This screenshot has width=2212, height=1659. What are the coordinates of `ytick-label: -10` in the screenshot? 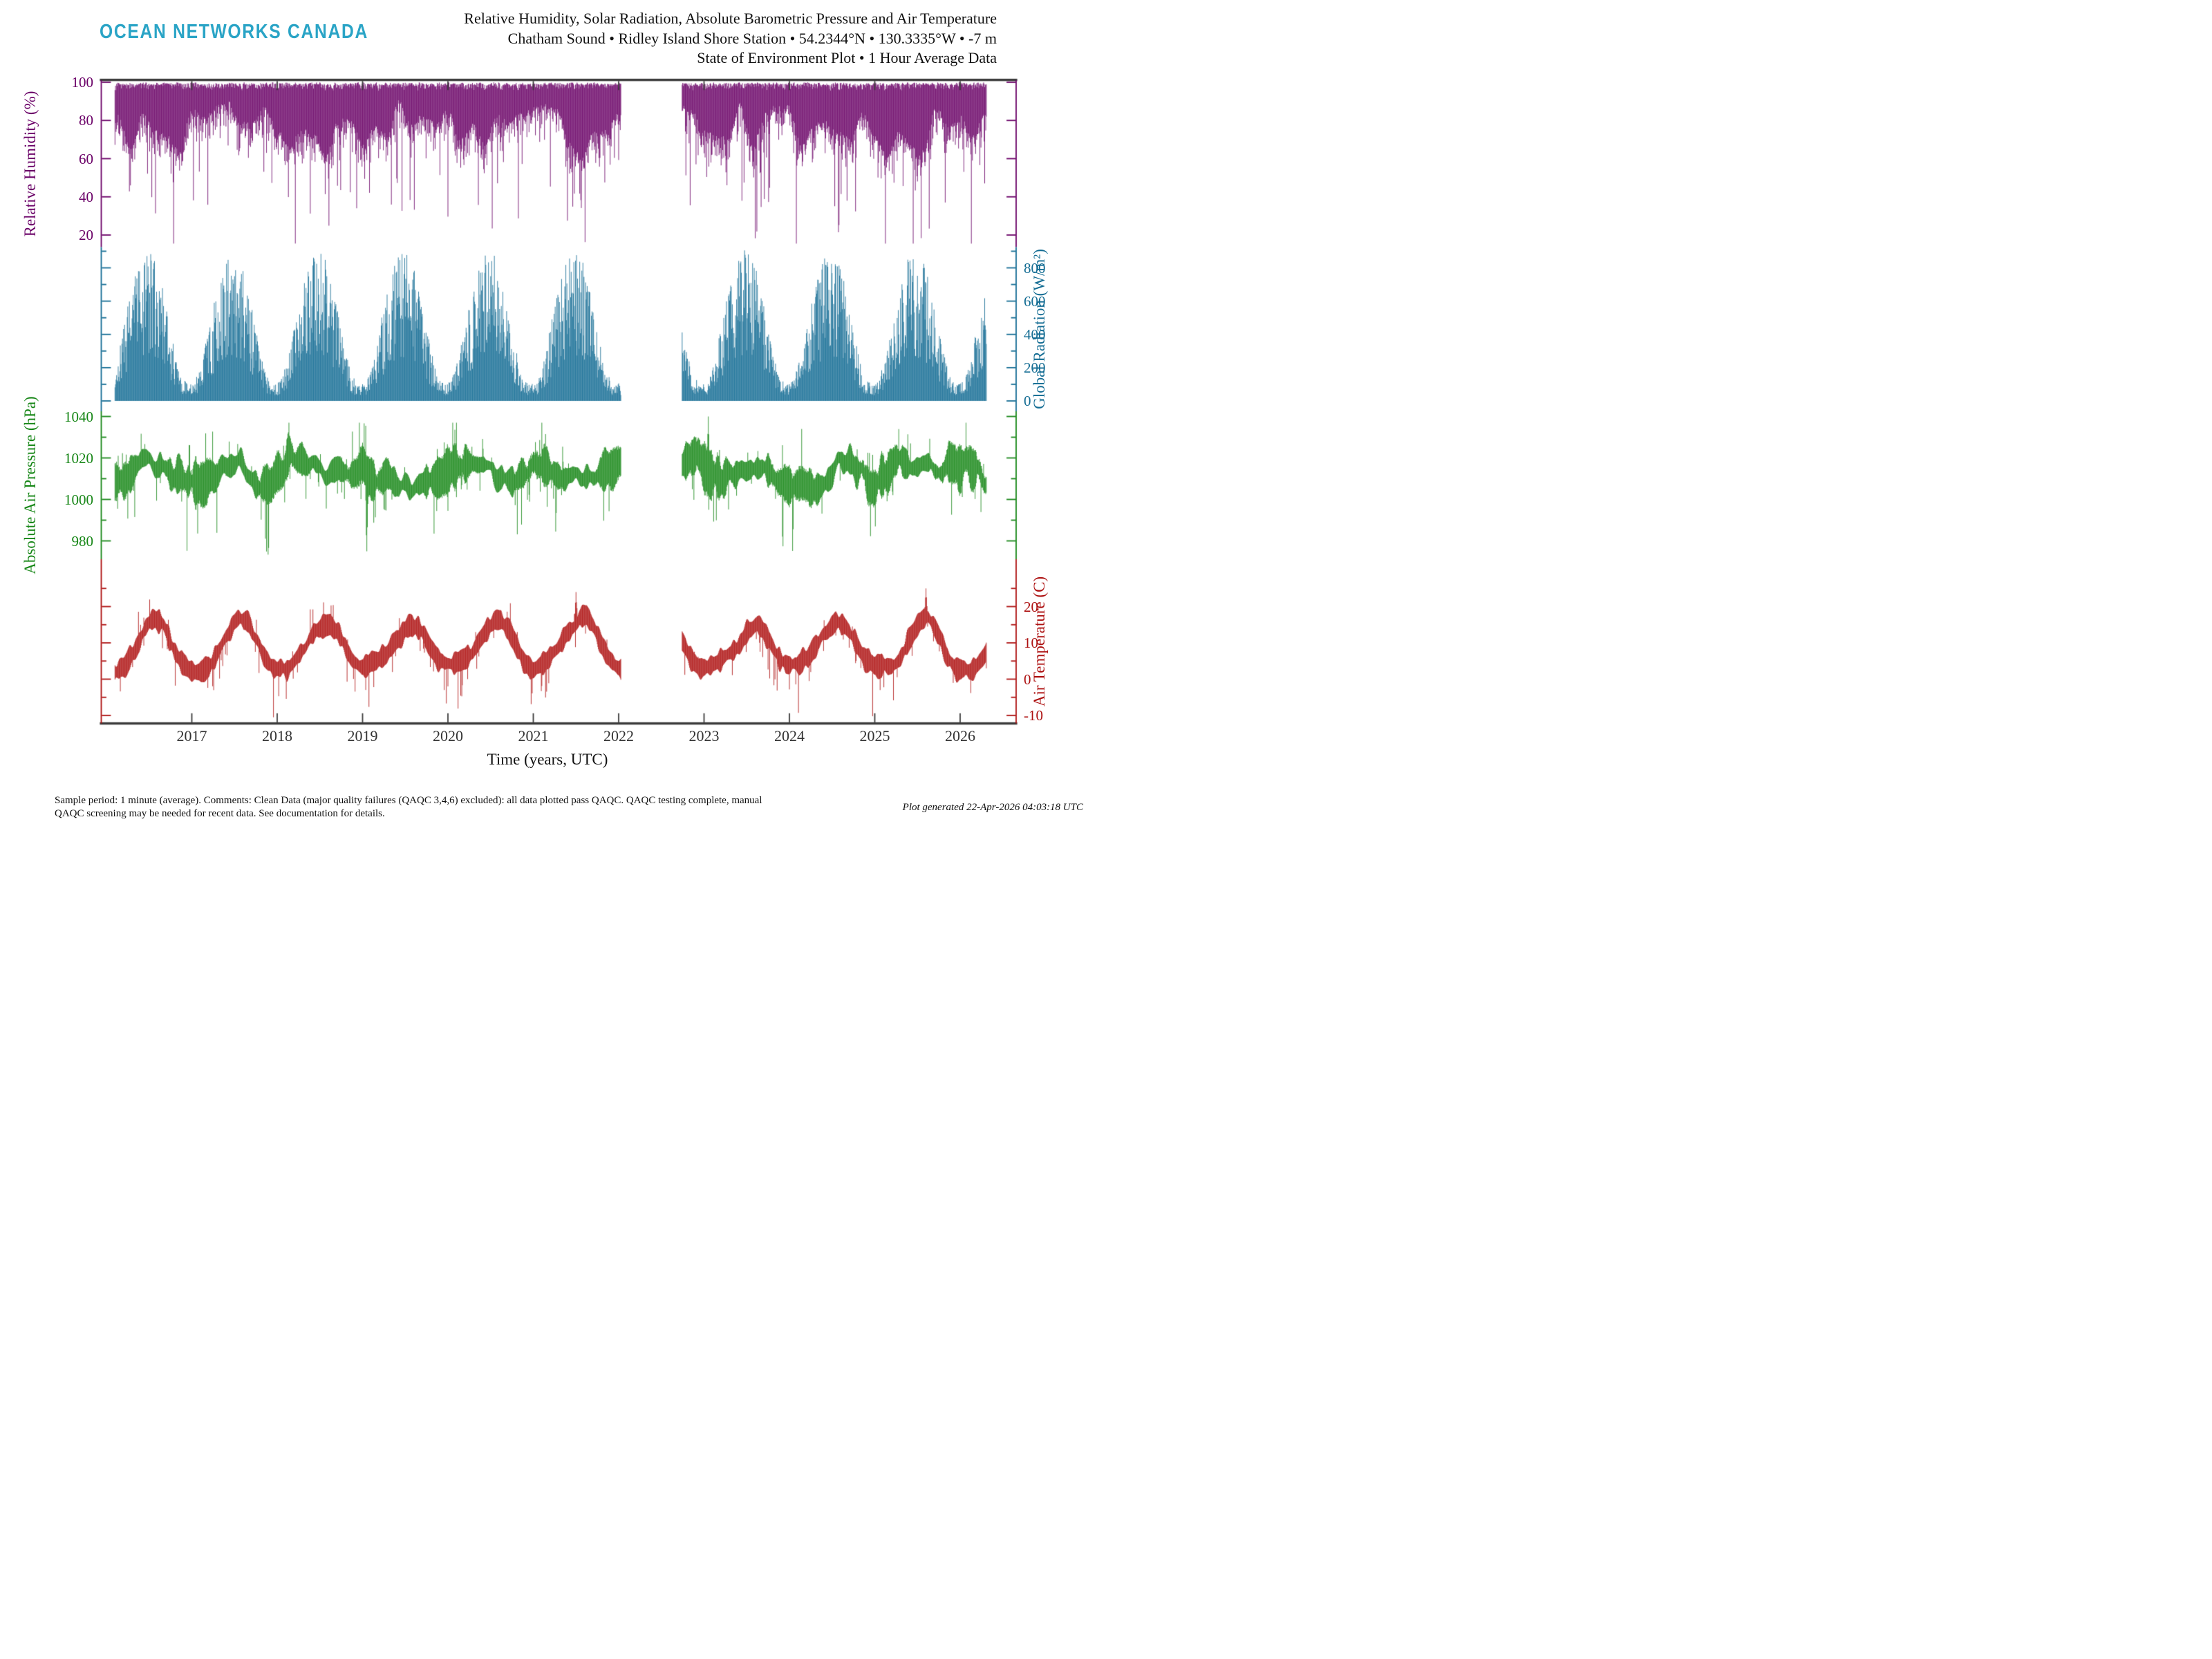 It's located at (1033, 716).